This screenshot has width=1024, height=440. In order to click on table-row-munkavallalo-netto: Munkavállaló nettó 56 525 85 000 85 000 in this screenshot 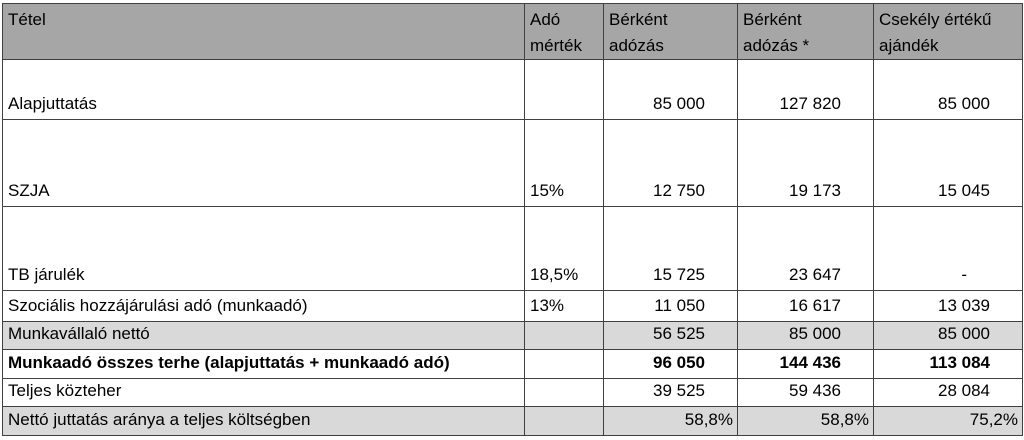, I will do `click(513, 336)`.